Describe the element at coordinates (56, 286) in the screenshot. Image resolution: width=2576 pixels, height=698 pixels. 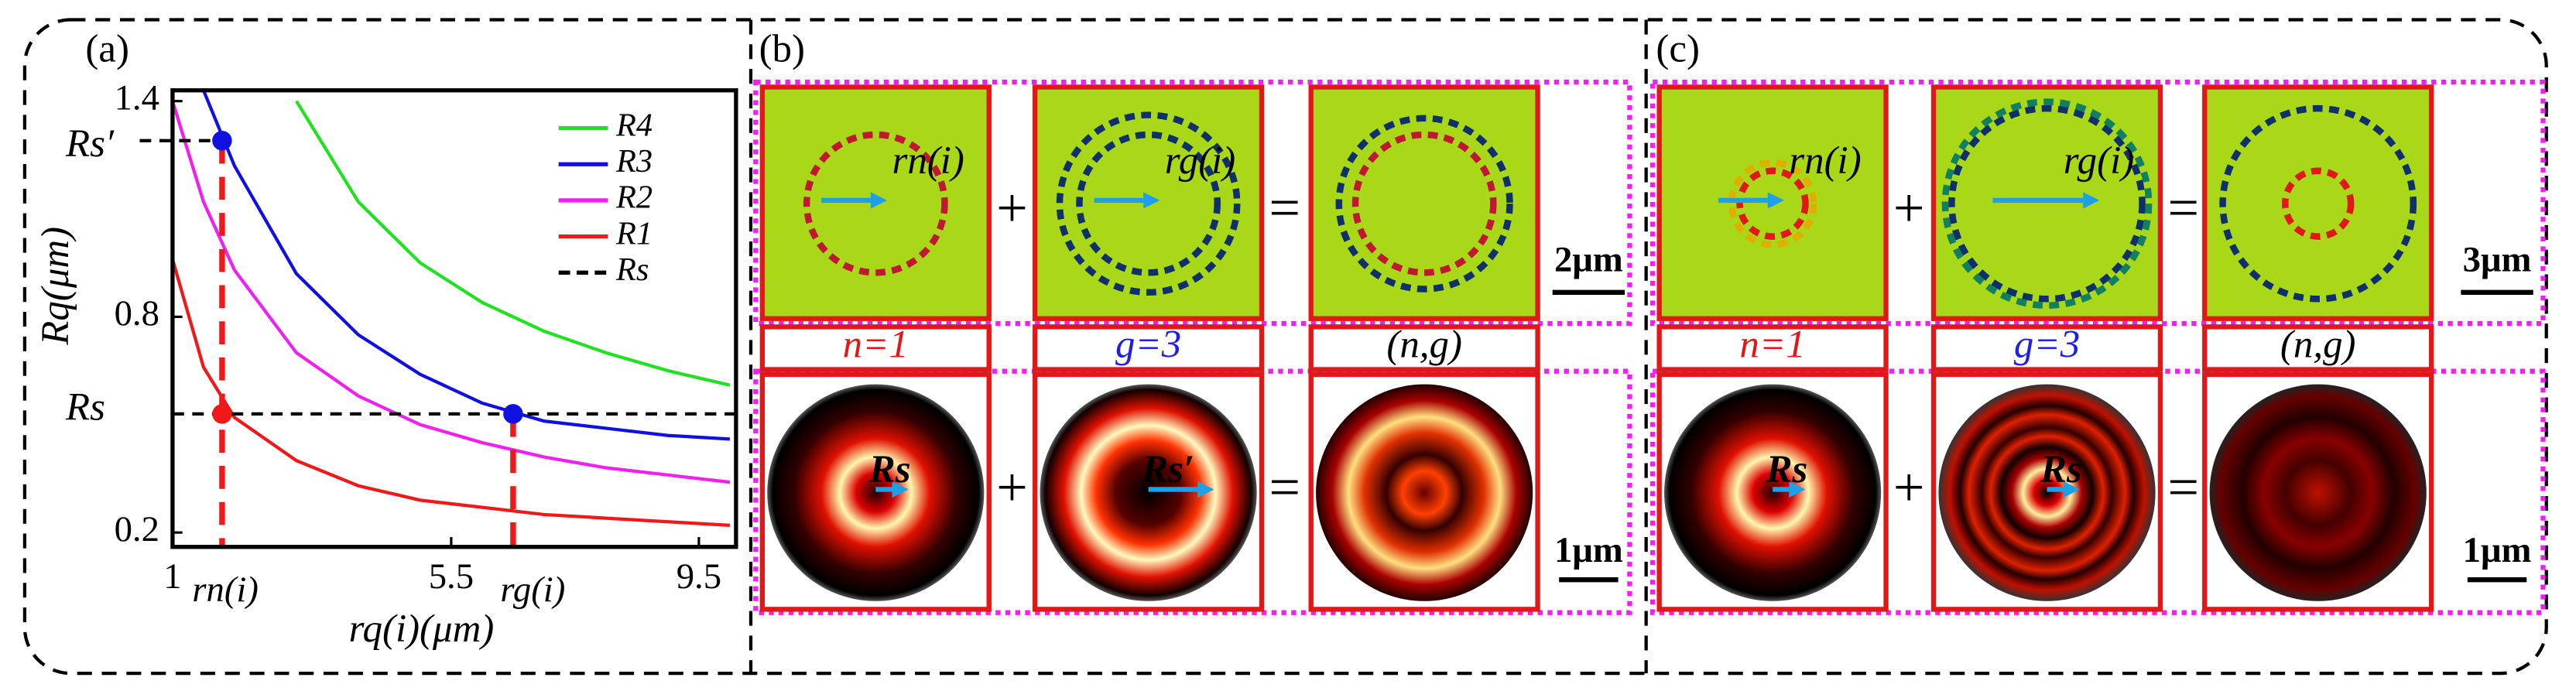
I see `y-axis-label: Rq(μm)` at that location.